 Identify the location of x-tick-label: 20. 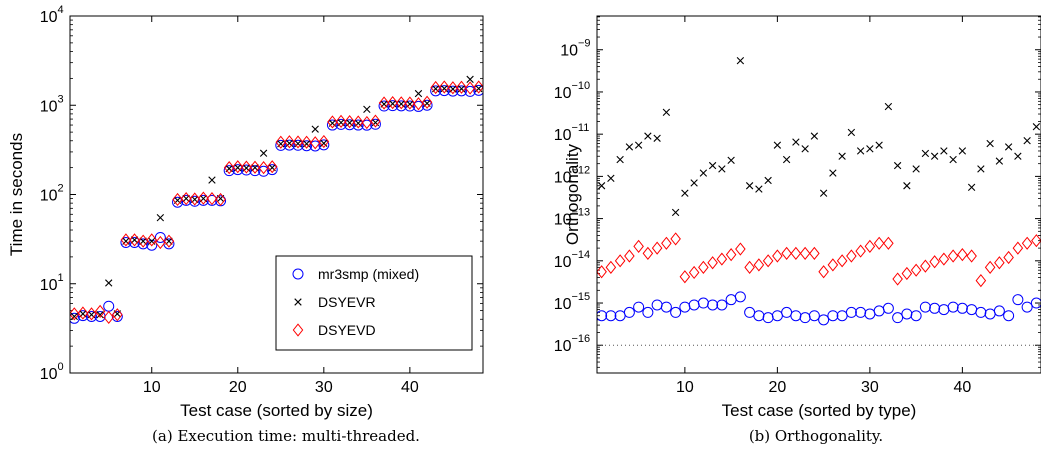
(777, 387).